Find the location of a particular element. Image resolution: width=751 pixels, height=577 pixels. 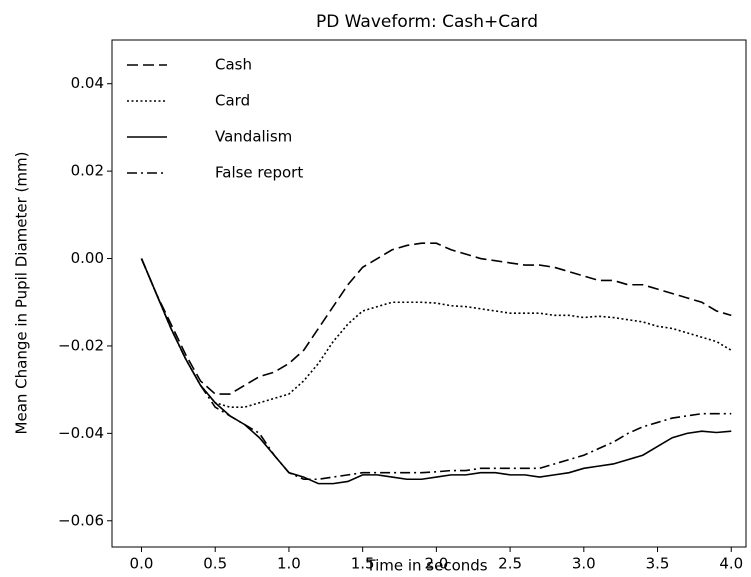

y-tick-label: 0.02 is located at coordinates (87, 171).